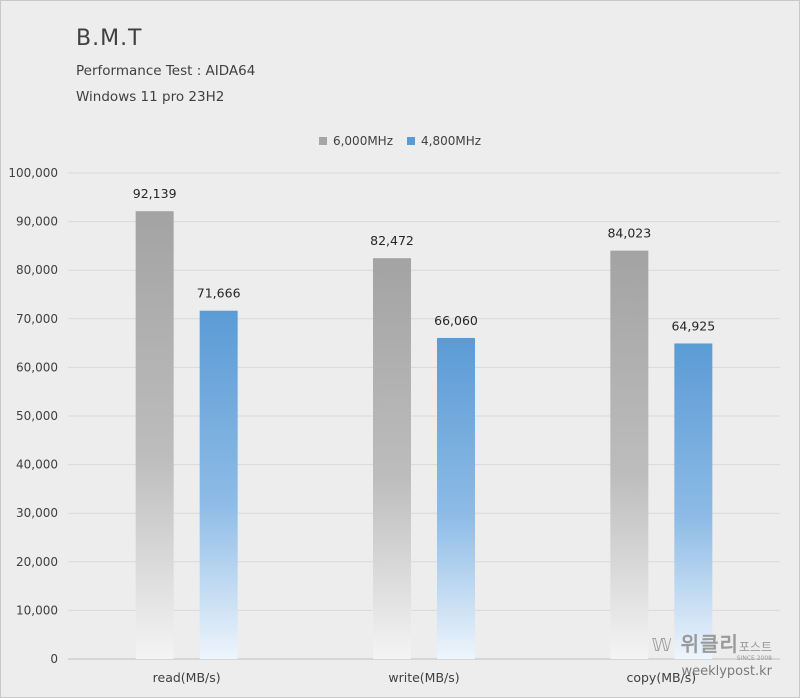 This screenshot has height=698, width=800. Describe the element at coordinates (37, 513) in the screenshot. I see `y-tick-label: 30,000` at that location.